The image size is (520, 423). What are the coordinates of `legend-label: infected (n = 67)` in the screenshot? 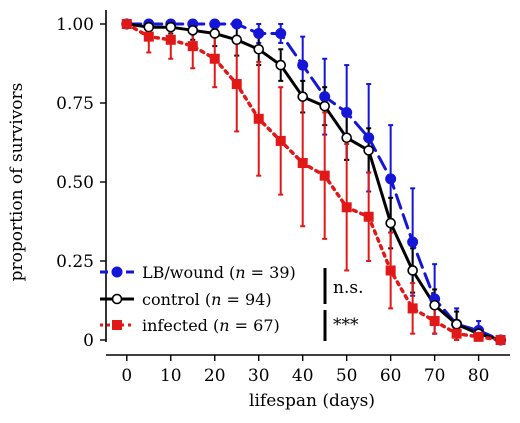 It's located at (211, 325).